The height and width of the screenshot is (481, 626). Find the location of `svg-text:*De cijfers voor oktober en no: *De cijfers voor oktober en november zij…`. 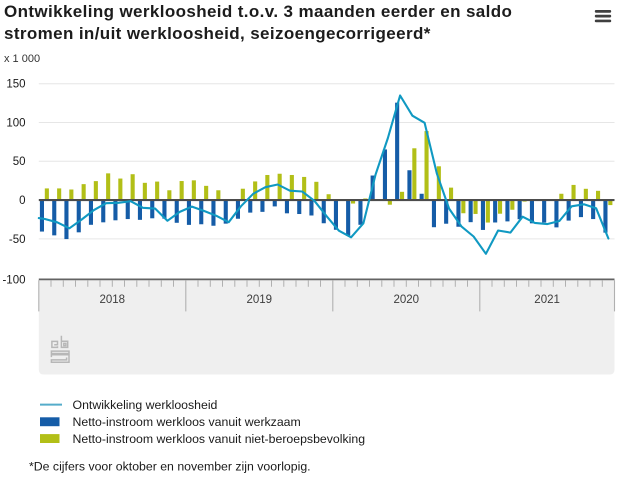

svg-text:*De cijfers voor oktober en no: *De cijfers voor oktober en november zij… is located at coordinates (170, 467).